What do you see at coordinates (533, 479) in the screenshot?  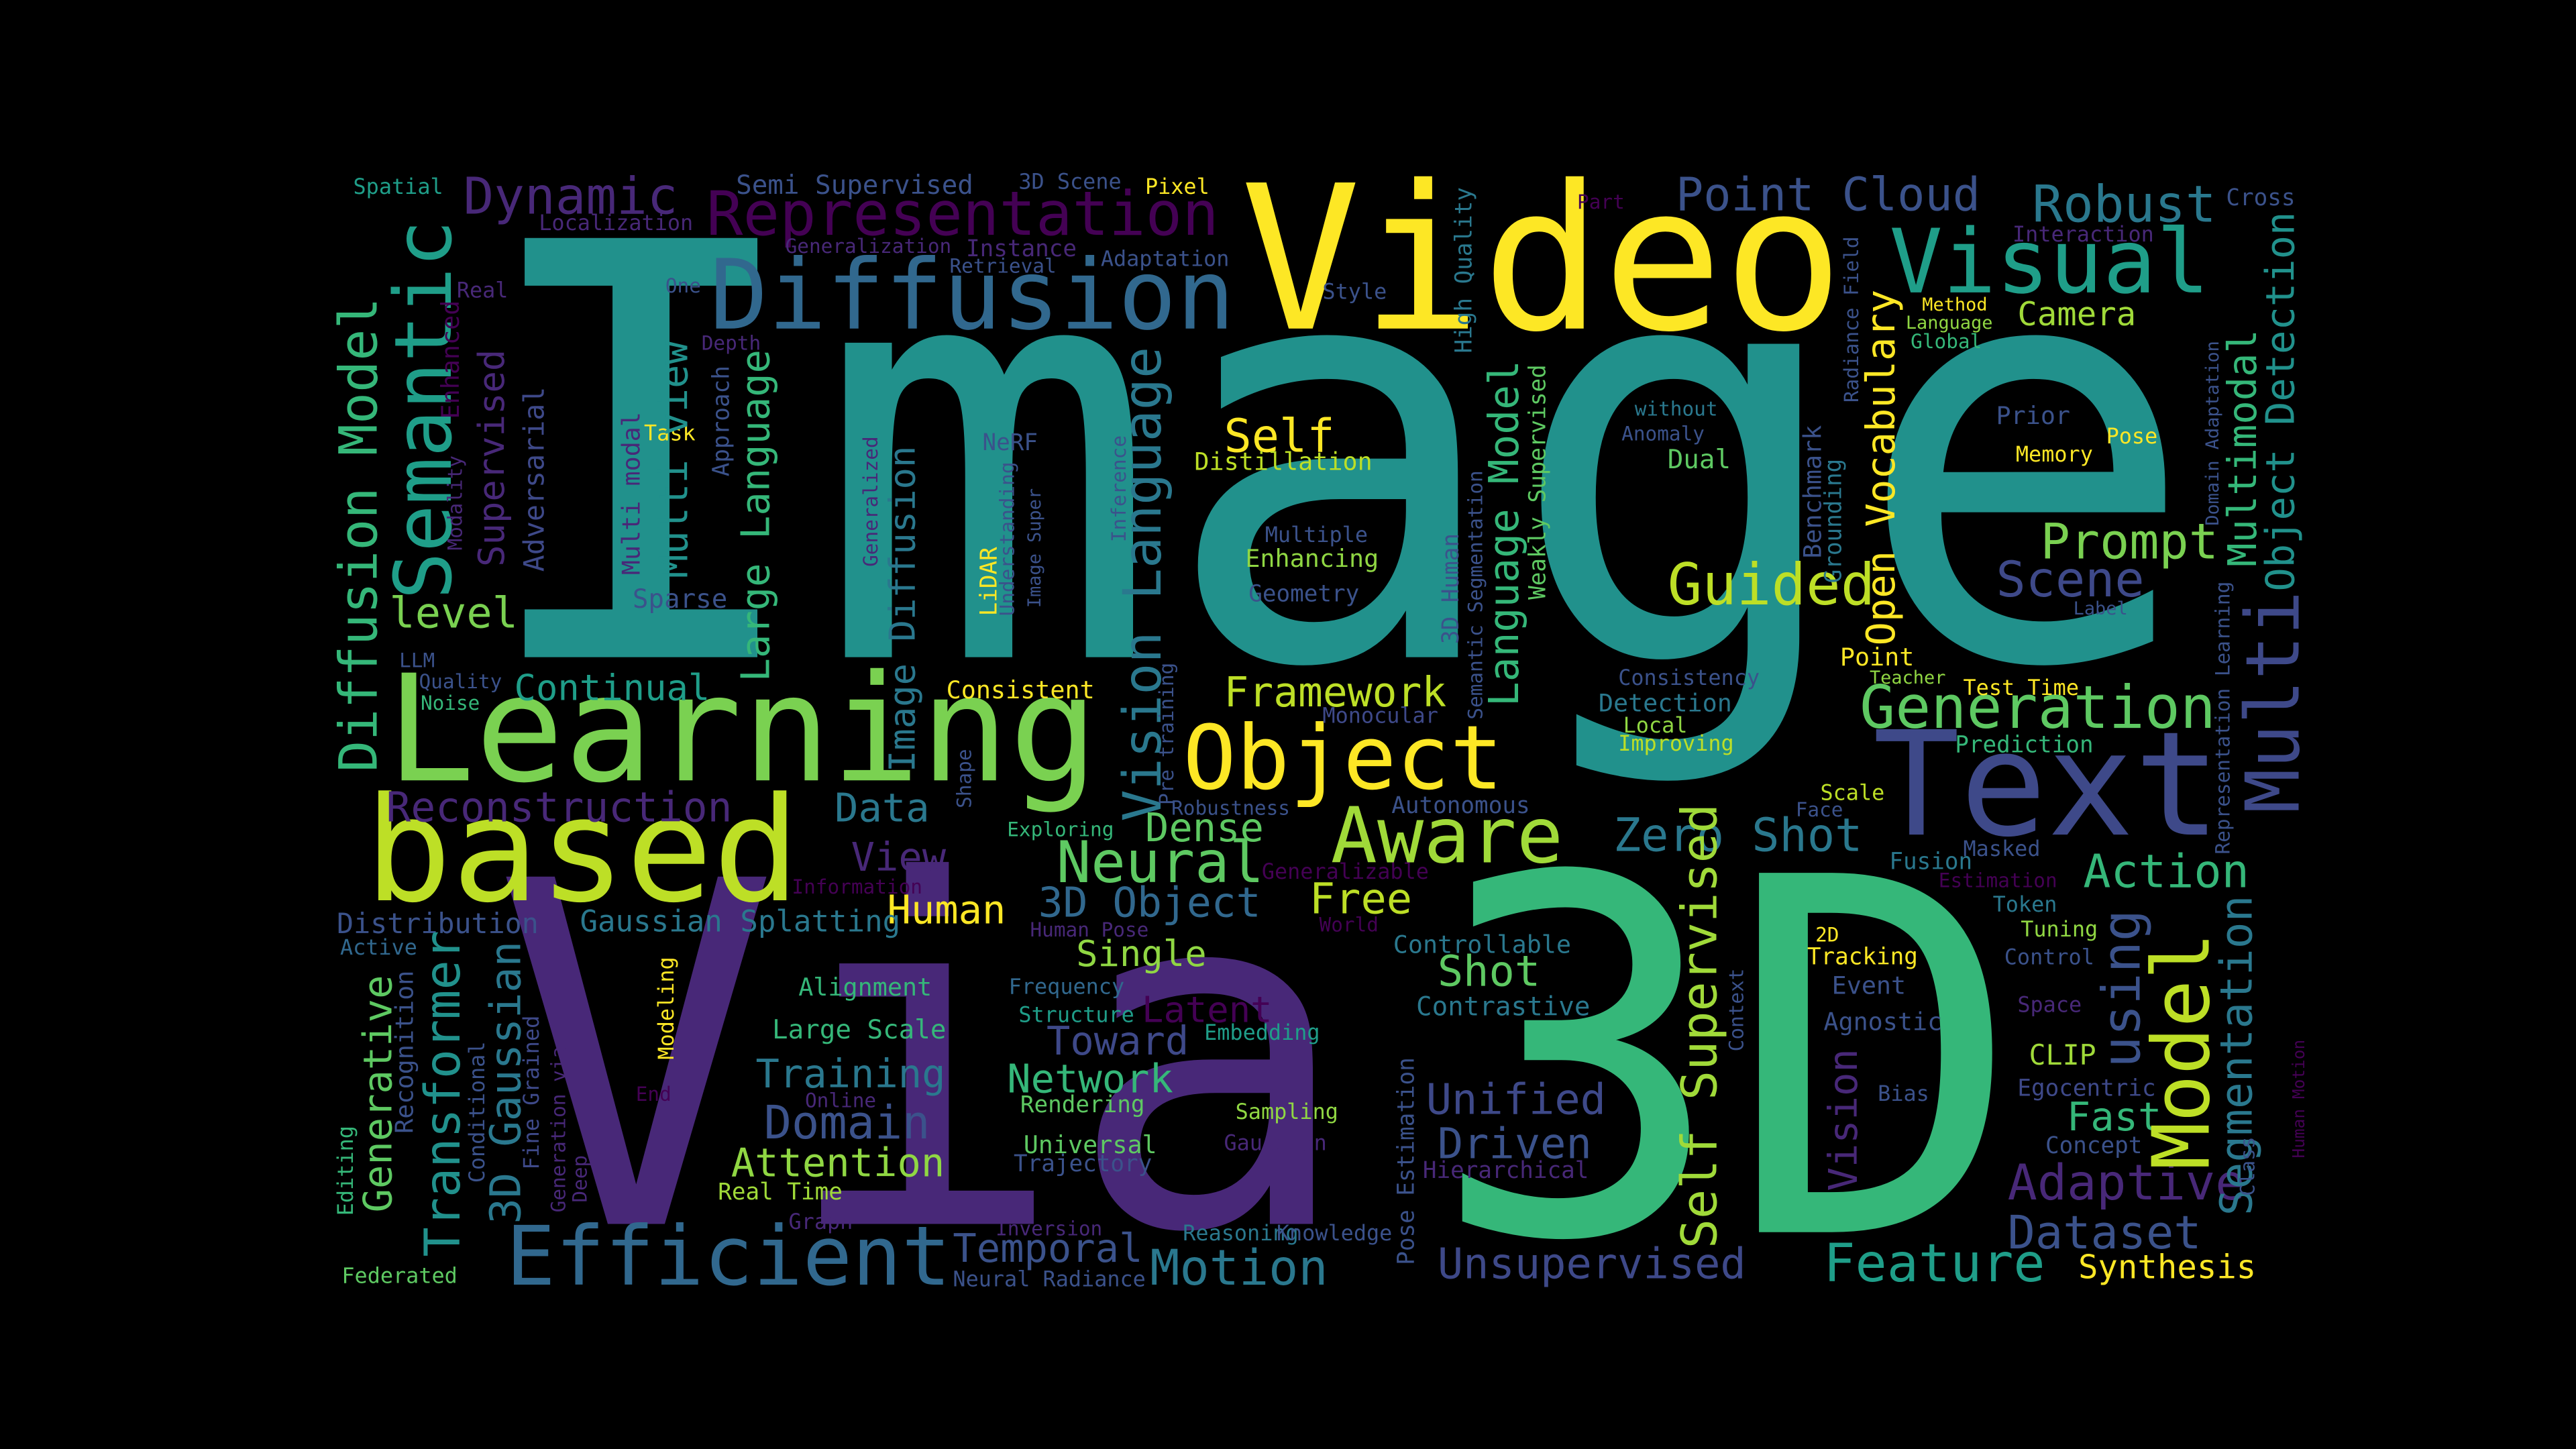 I see `word: Adversarial` at bounding box center [533, 479].